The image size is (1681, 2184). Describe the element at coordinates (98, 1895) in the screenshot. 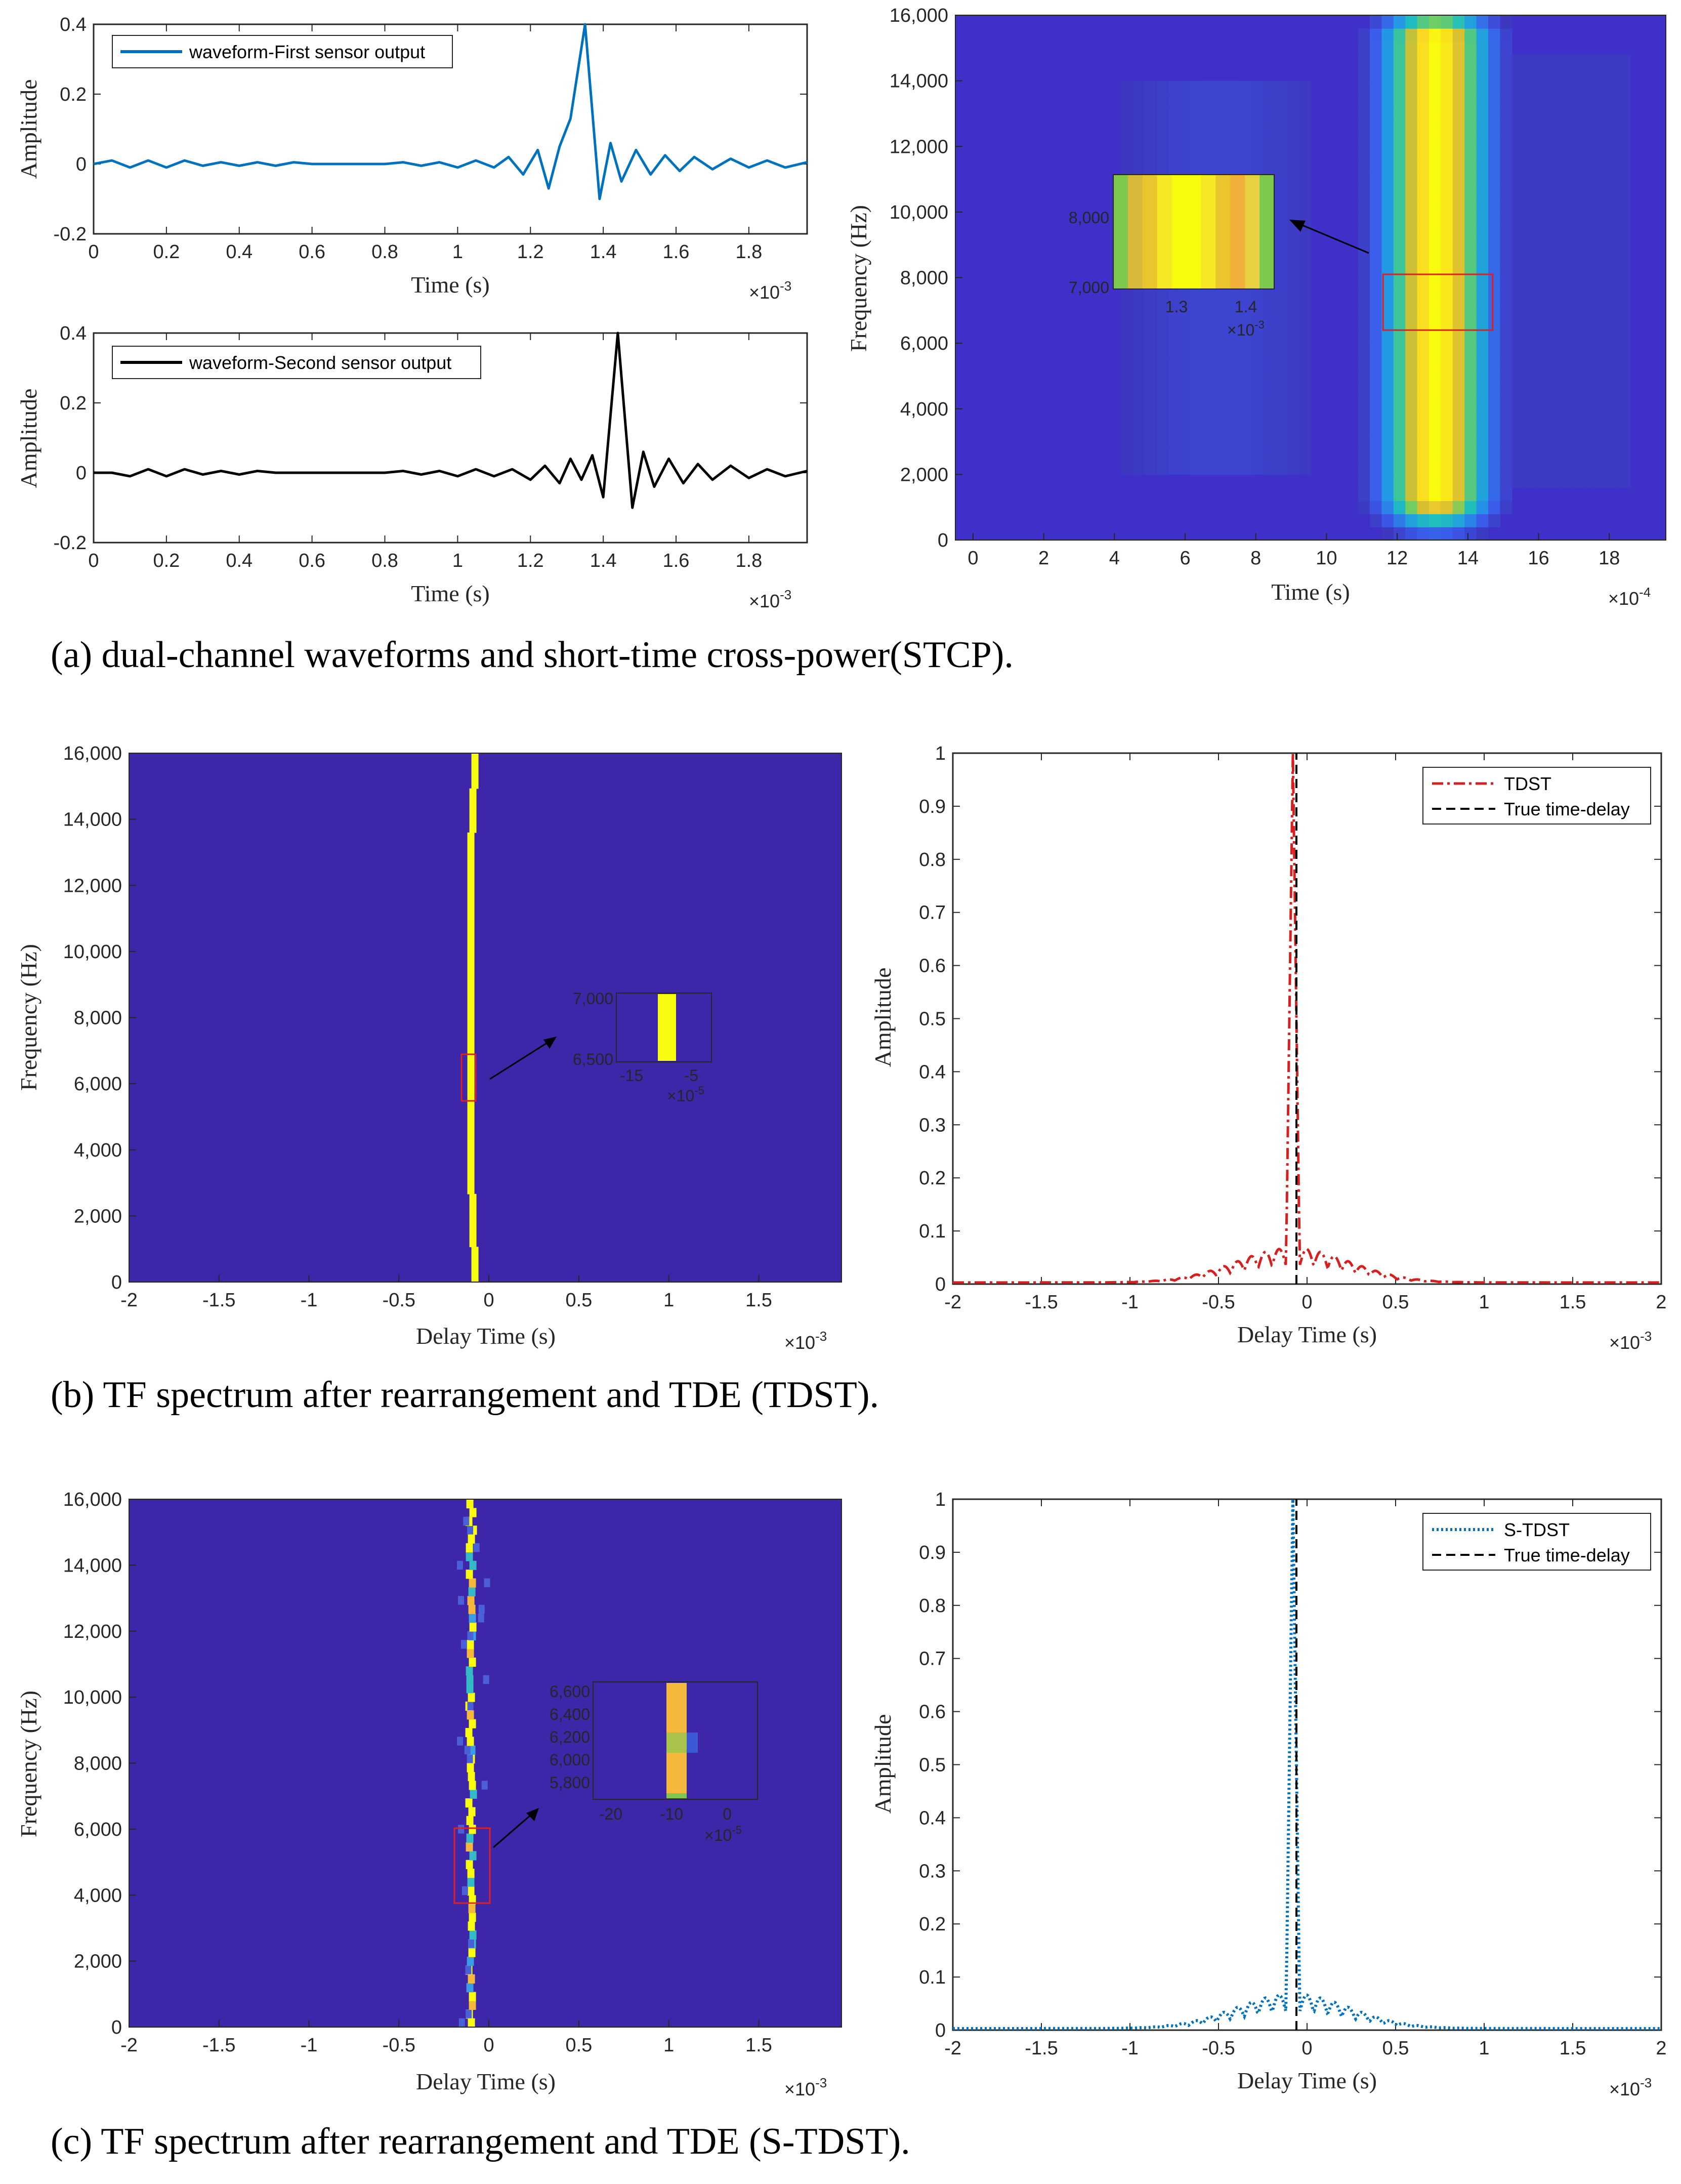

I see `y-tick-label: 4,000` at that location.